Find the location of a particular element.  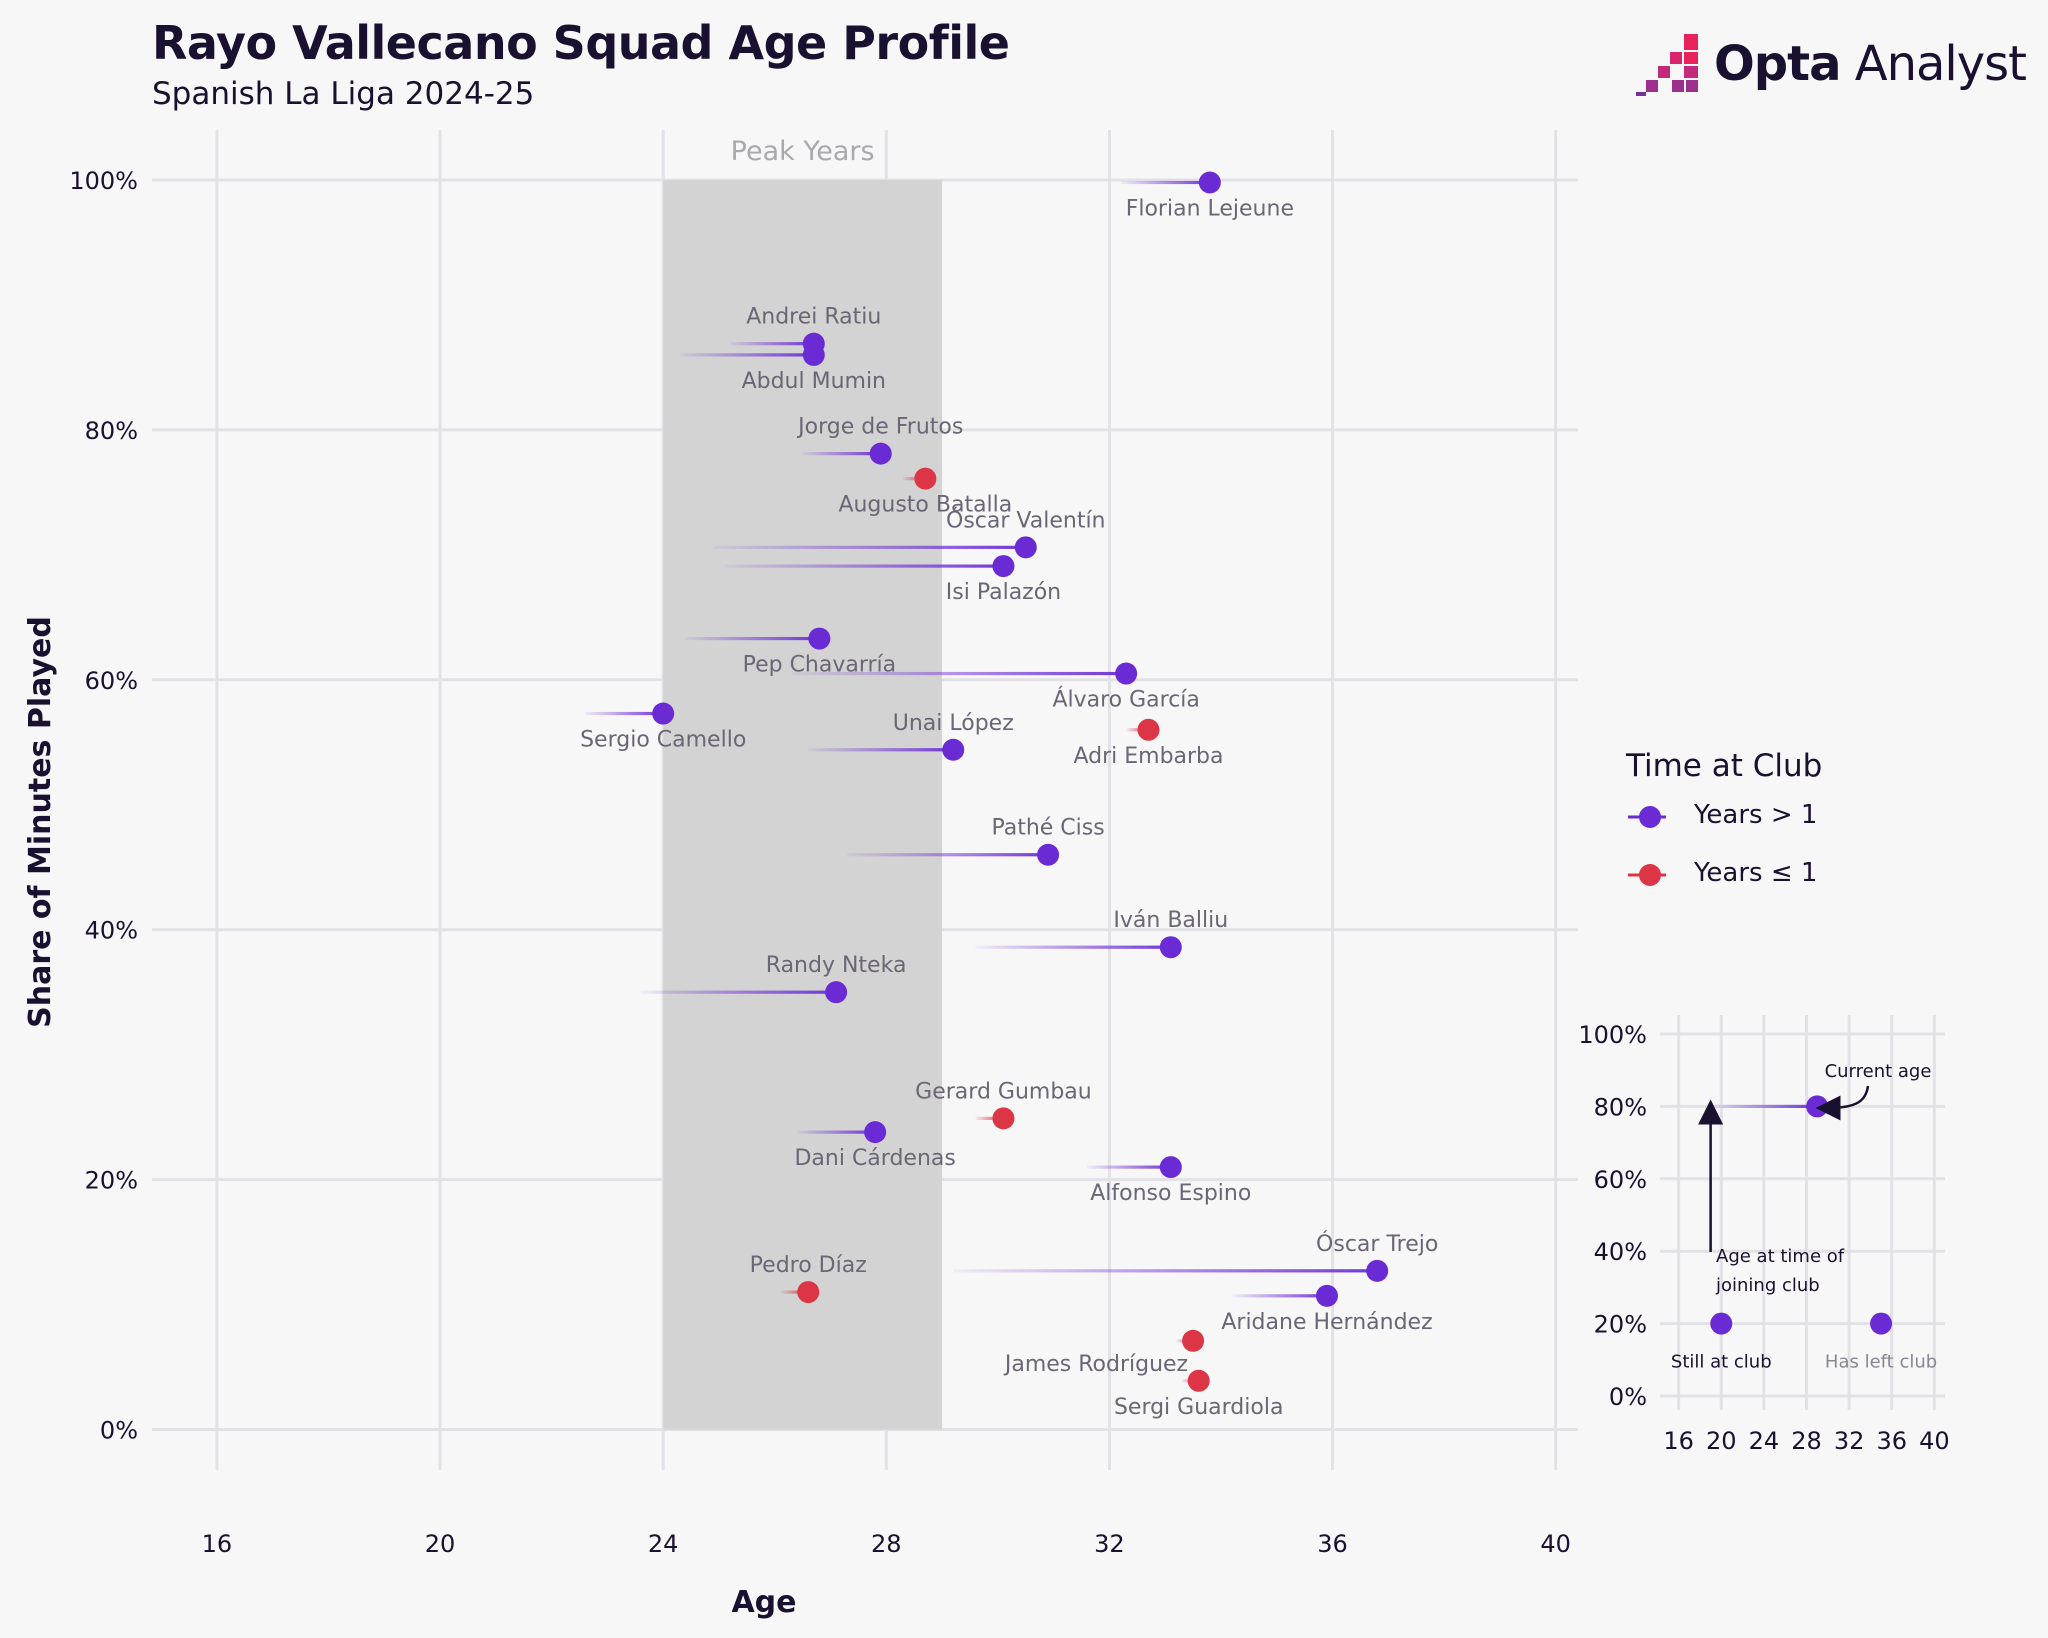

legend-item-short-tenure: Years ≤ 1 is located at coordinates (1724, 875).